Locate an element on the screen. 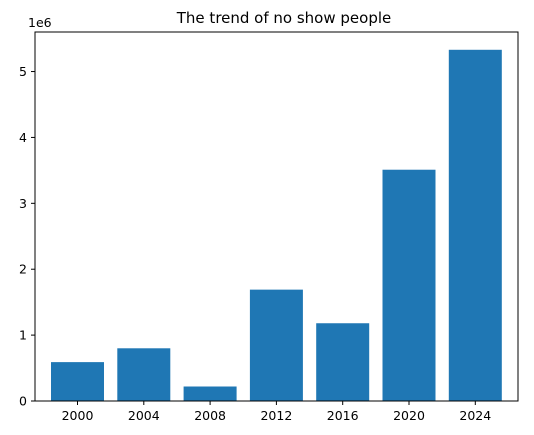  bar-2000 is located at coordinates (77, 381).